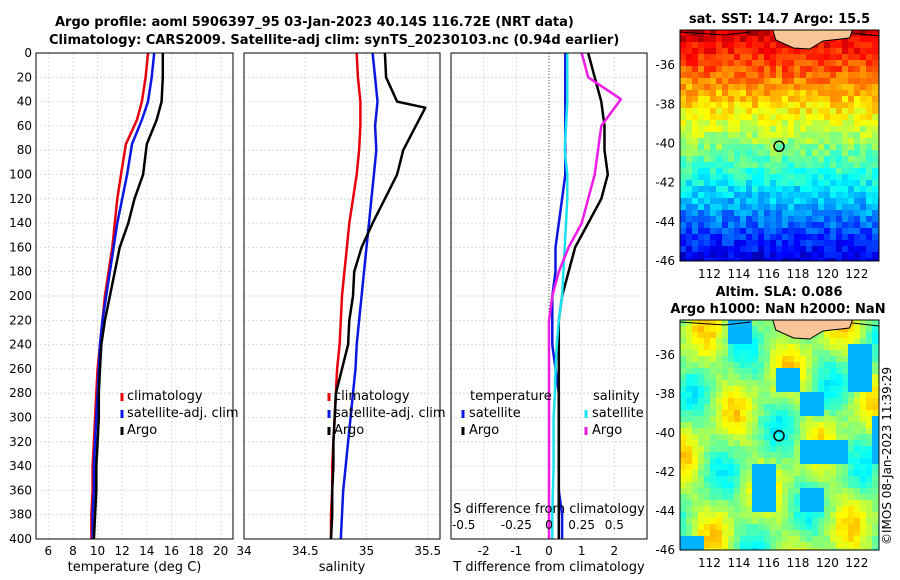  I want to click on map-y-tick-label: -40, so click(665, 144).